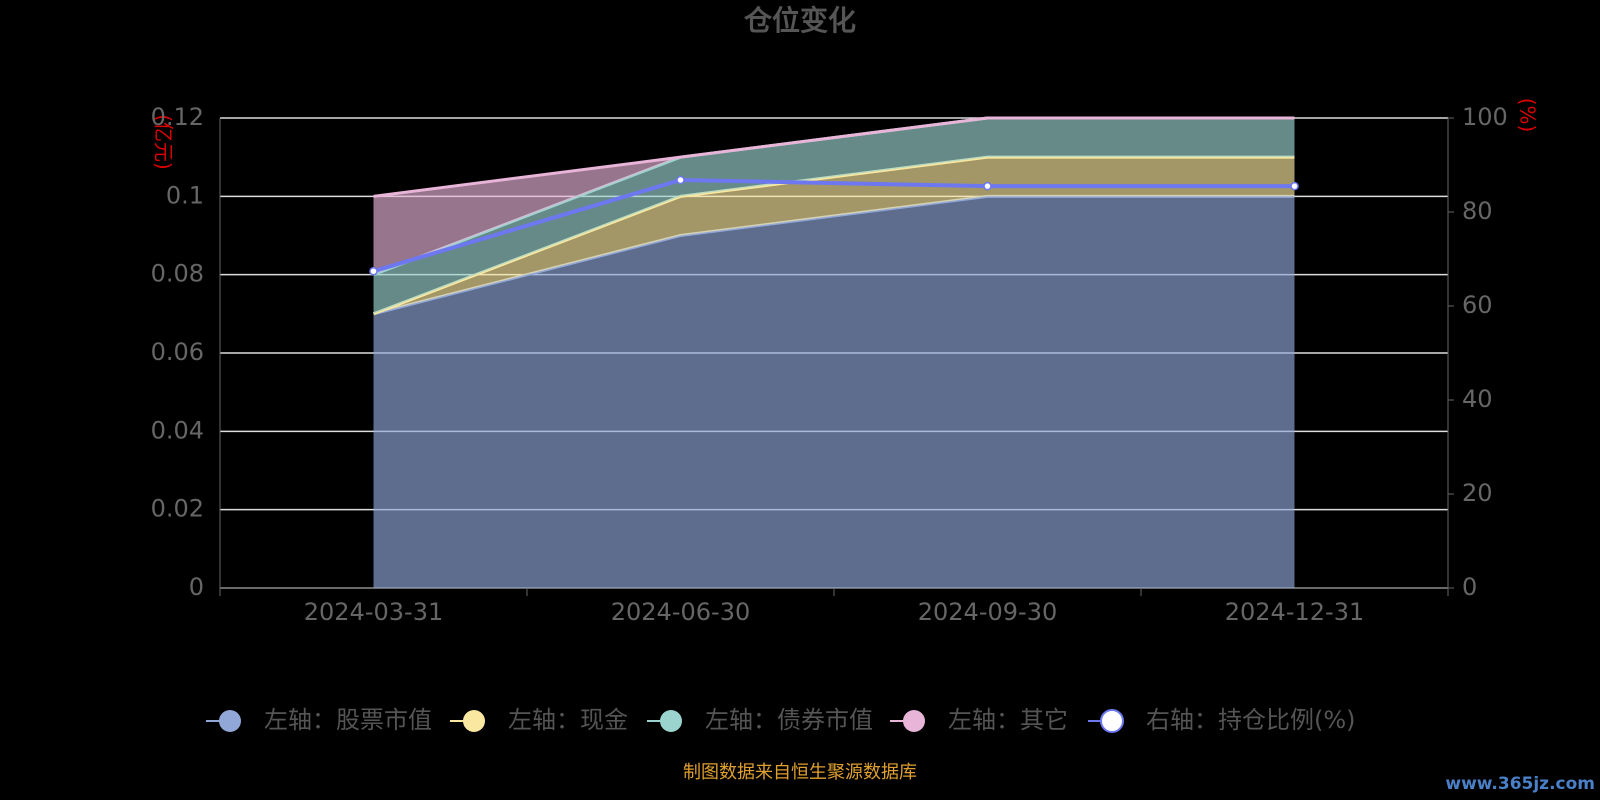 This screenshot has height=800, width=1600. Describe the element at coordinates (1477, 211) in the screenshot. I see `y2-tick-label: 80` at that location.